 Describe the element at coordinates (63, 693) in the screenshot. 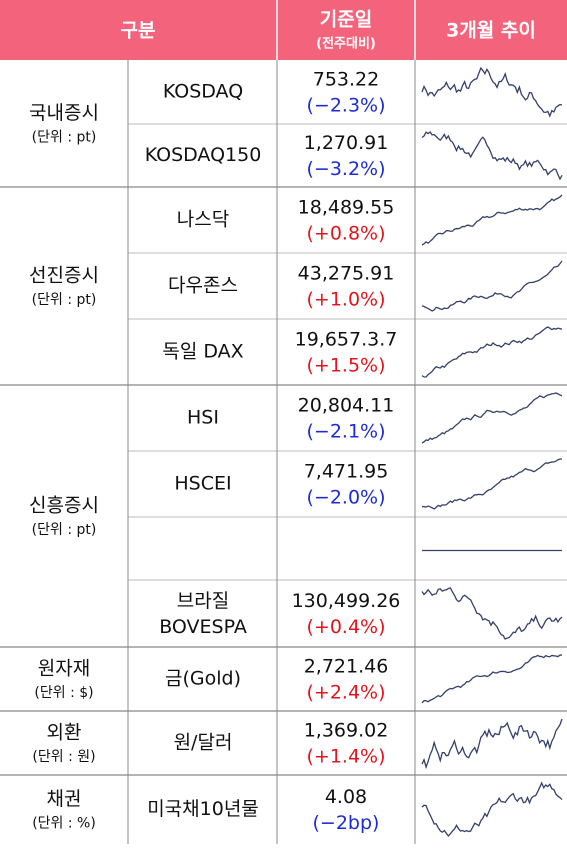

I see `group-unit: (단위 : $)` at that location.